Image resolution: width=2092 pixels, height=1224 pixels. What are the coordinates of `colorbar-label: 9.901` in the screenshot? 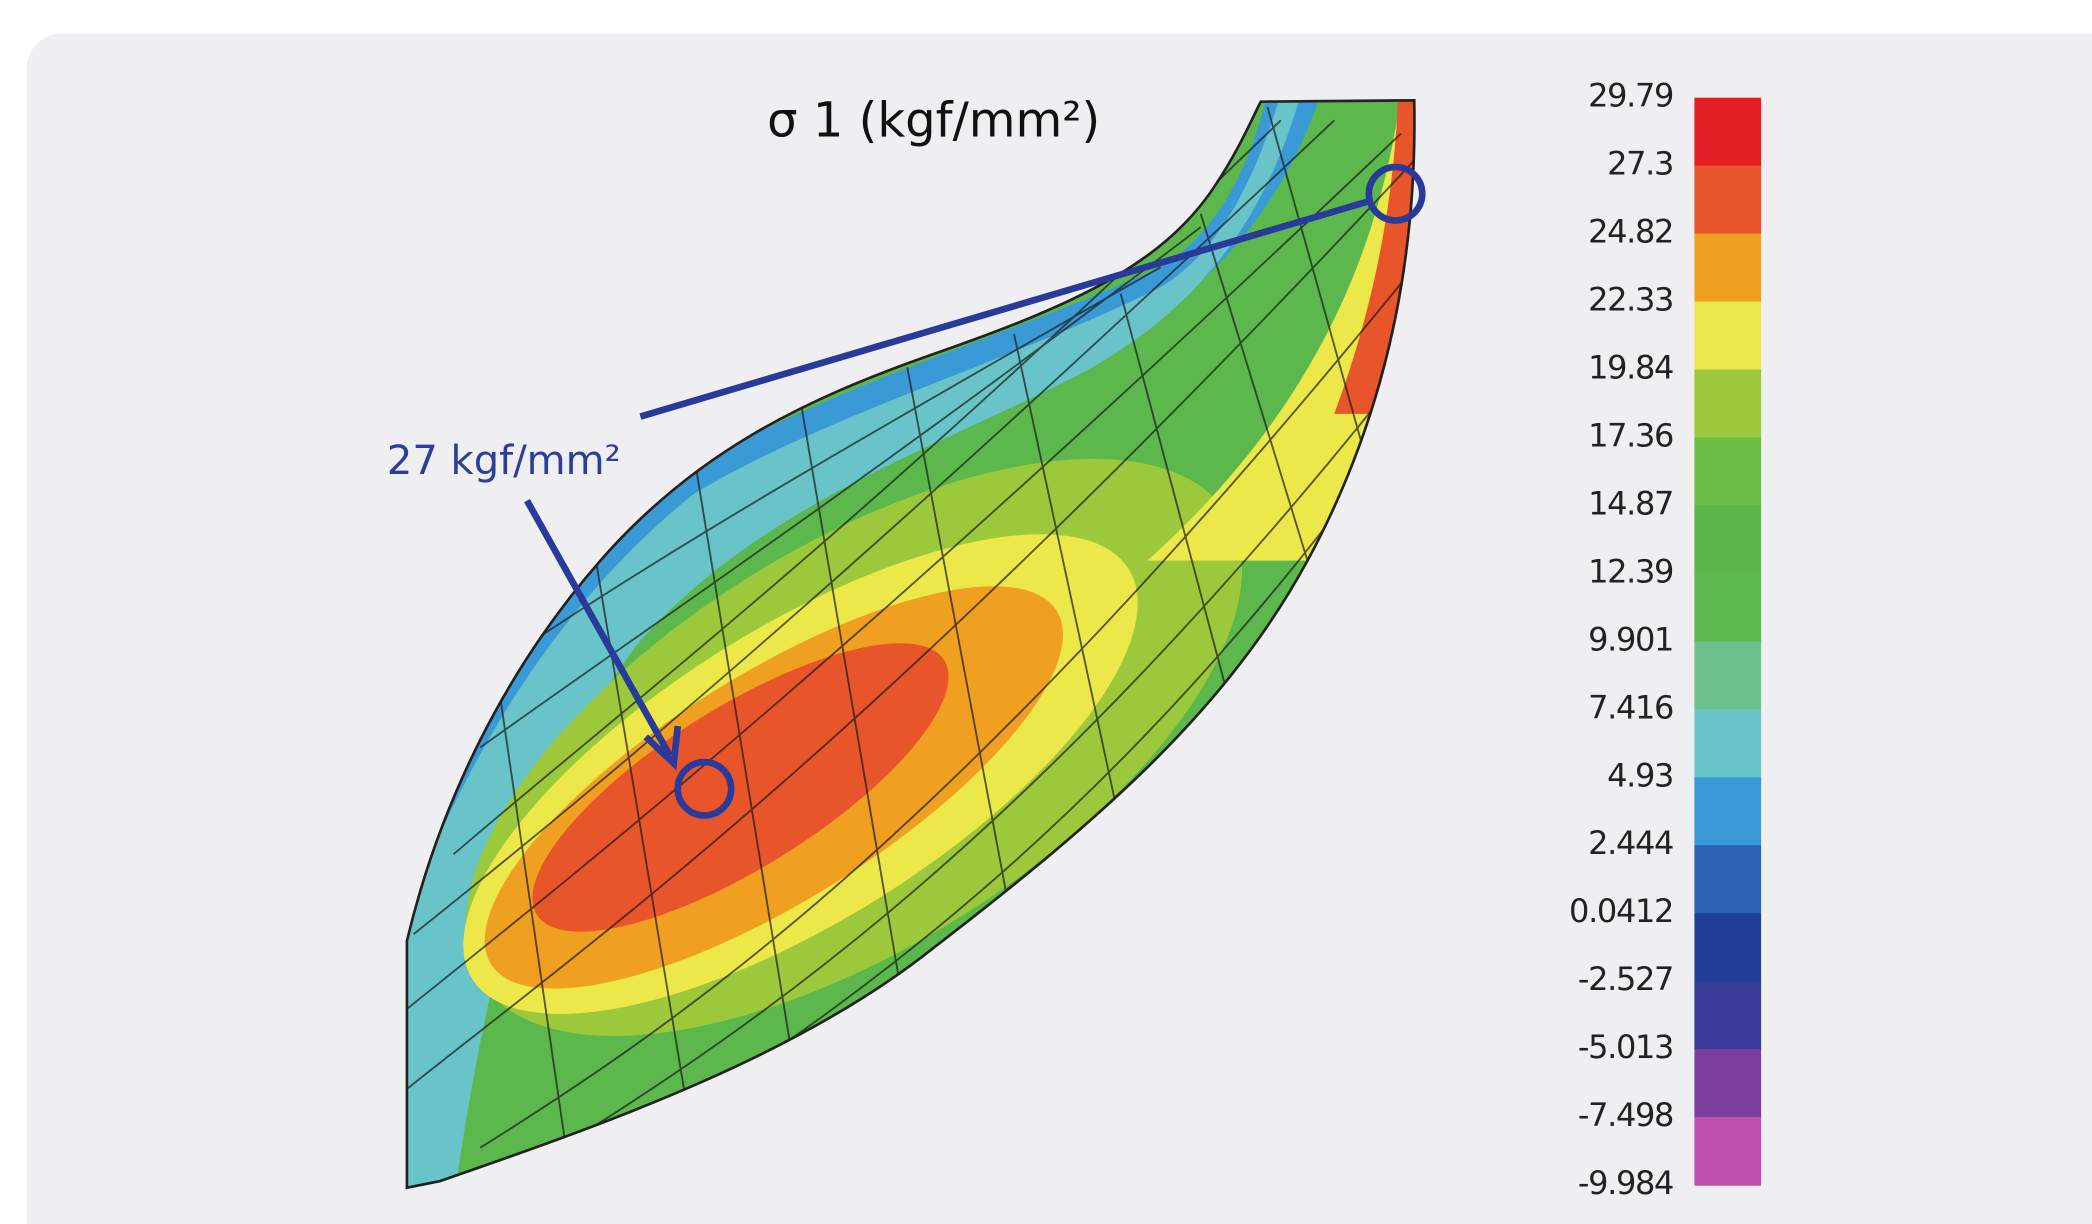 It's located at (1630, 639).